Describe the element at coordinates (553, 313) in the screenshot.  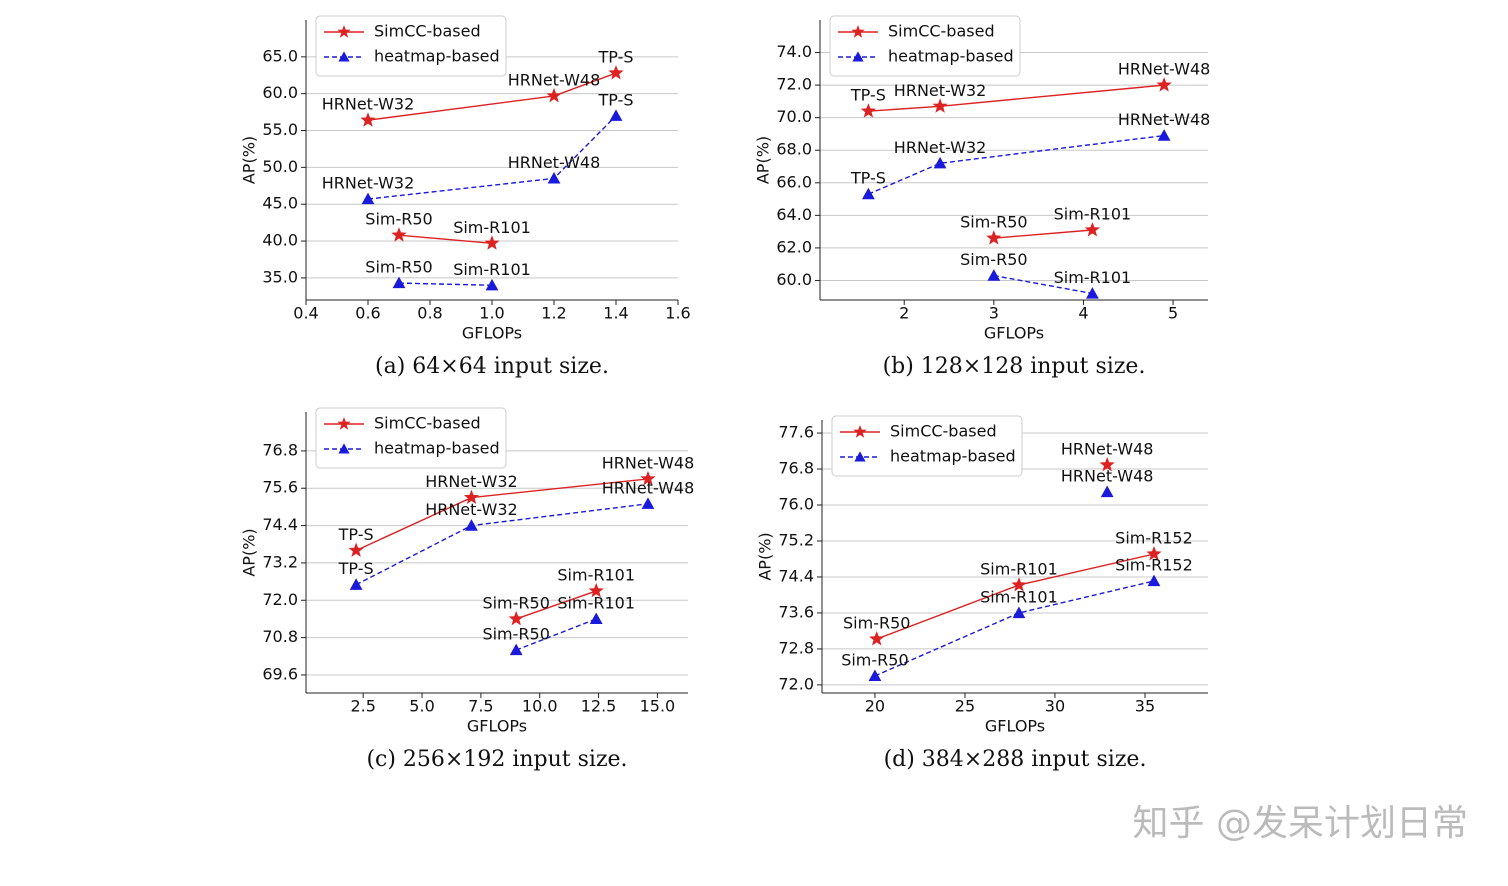
I see `x-tick-label: 1.2` at that location.